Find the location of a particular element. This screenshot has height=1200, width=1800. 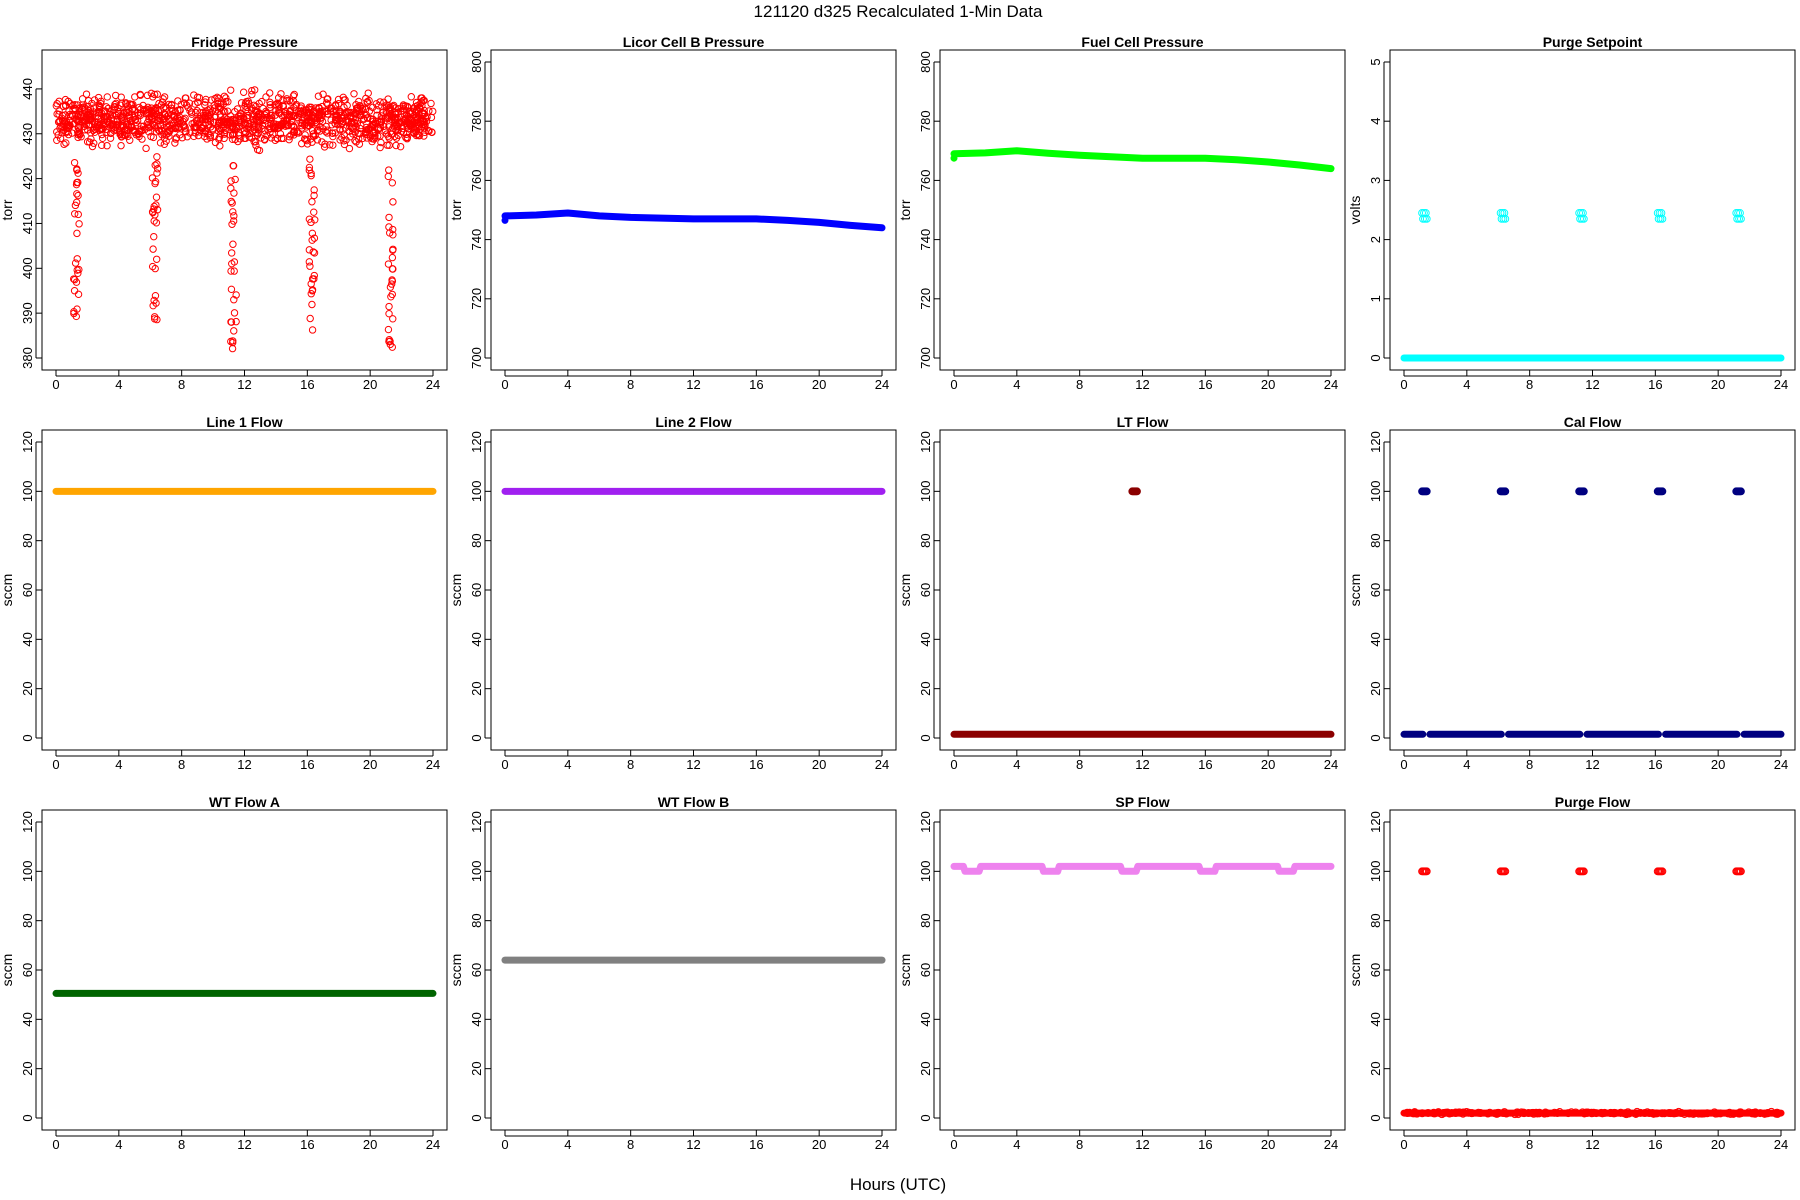

y-tick-label: 0 is located at coordinates (1375, 357).